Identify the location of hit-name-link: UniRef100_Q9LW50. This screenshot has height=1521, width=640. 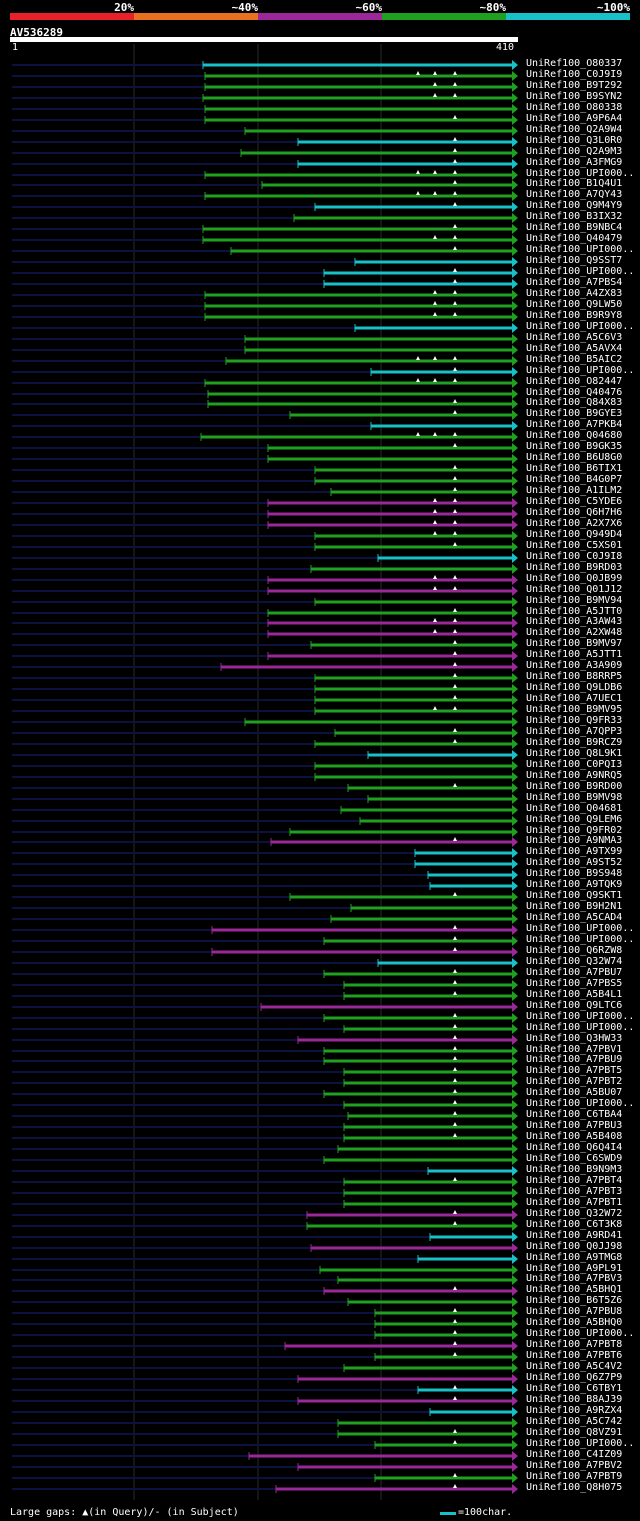
(574, 304).